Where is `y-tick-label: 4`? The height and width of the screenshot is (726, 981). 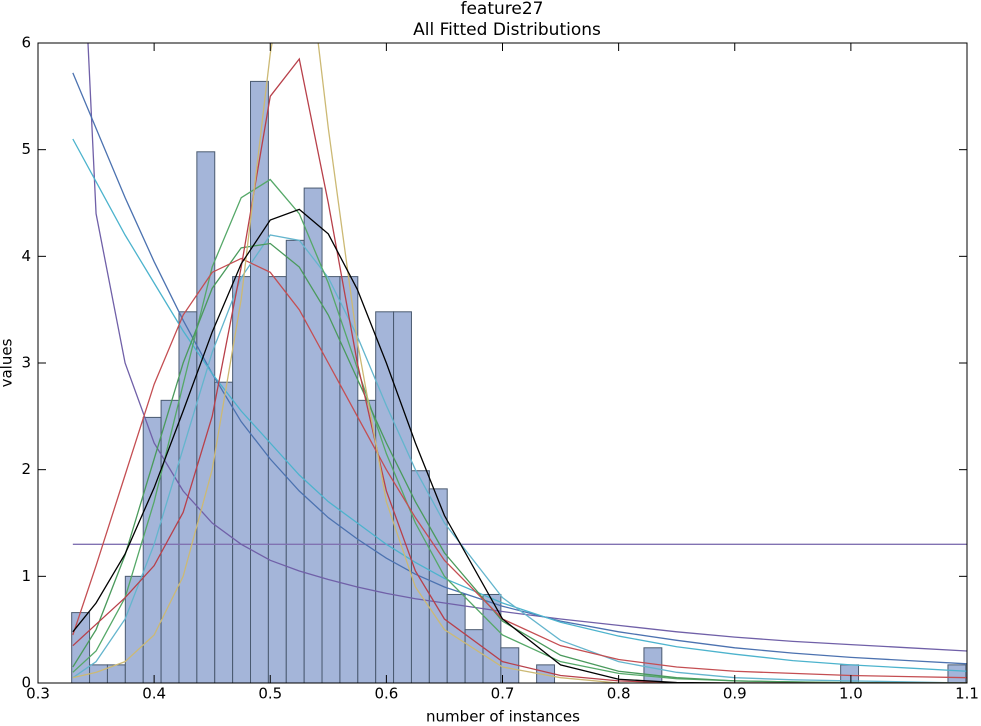
y-tick-label: 4 is located at coordinates (26, 256).